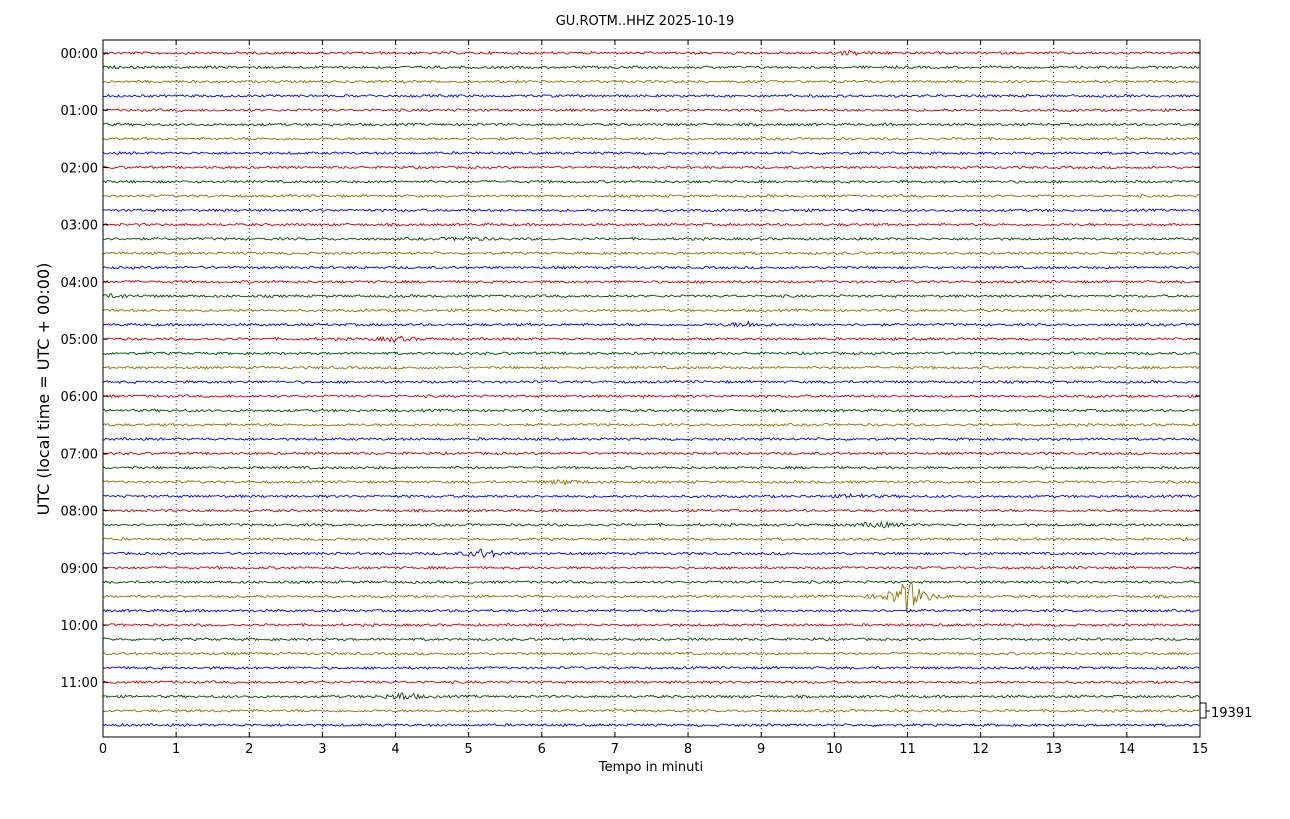  What do you see at coordinates (650, 767) in the screenshot?
I see `x-axis-label: Tempo in minuti` at bounding box center [650, 767].